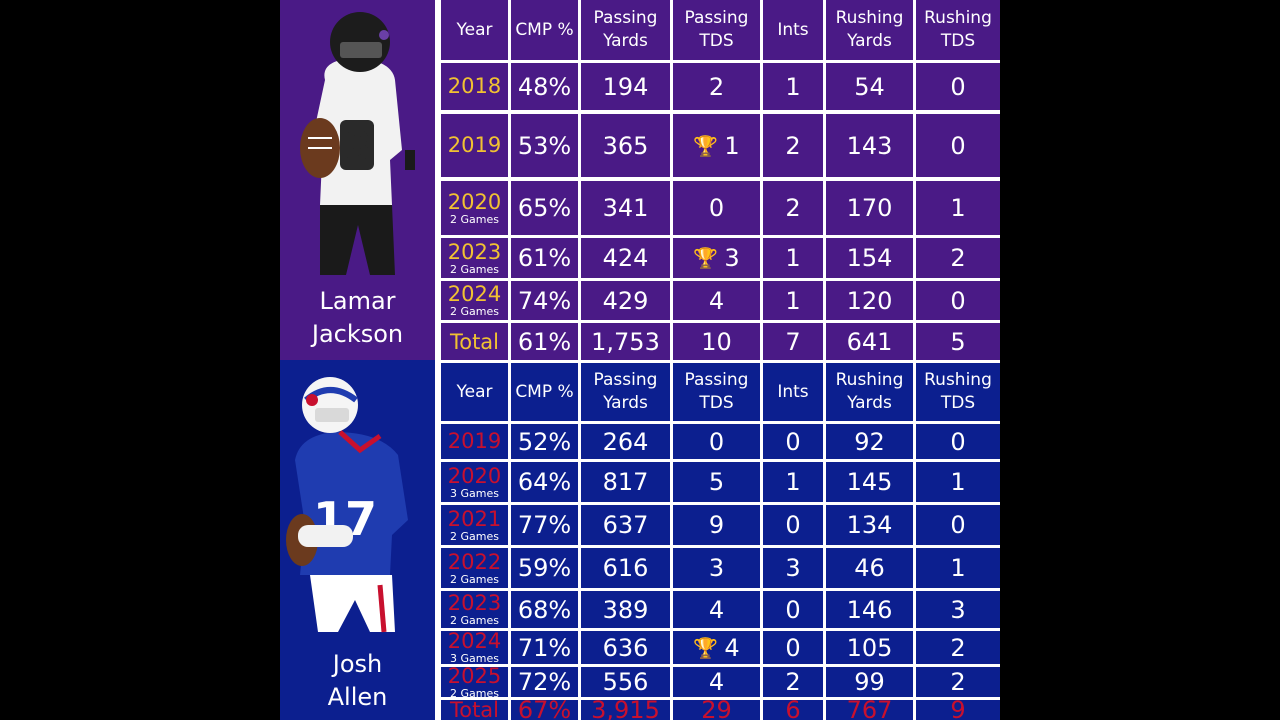 Image resolution: width=1280 pixels, height=720 pixels. Describe the element at coordinates (474, 677) in the screenshot. I see `season-year: 2025` at that location.